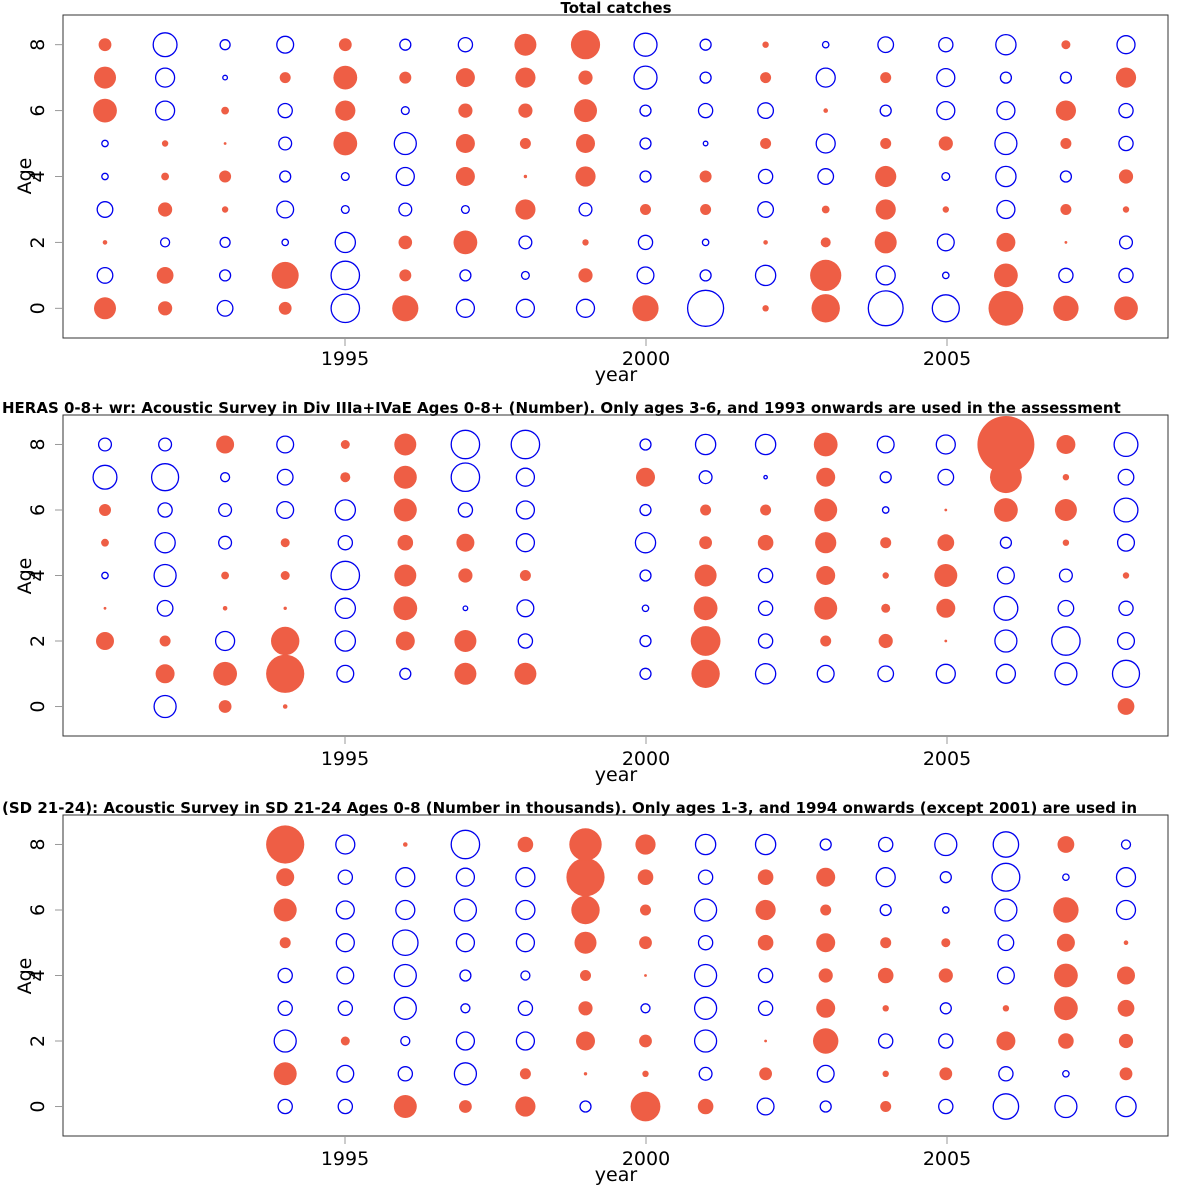 Image resolution: width=1200 pixels, height=1200 pixels. What do you see at coordinates (38, 975) in the screenshot?
I see `y-tick-label: 4` at bounding box center [38, 975].